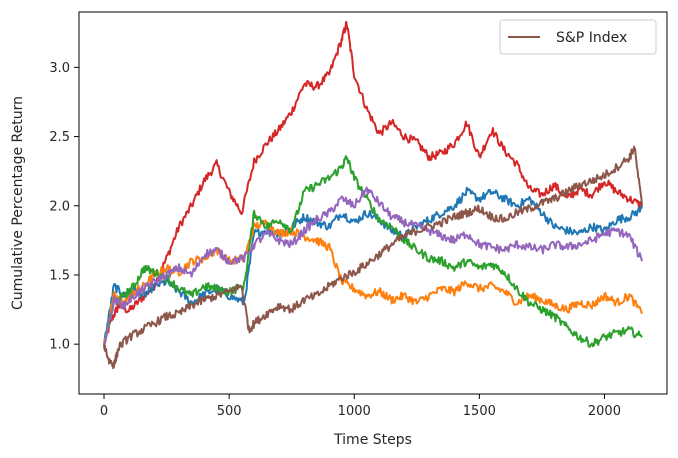 The image size is (678, 458). Describe the element at coordinates (59, 206) in the screenshot. I see `y-tick-label: 2.0` at that location.